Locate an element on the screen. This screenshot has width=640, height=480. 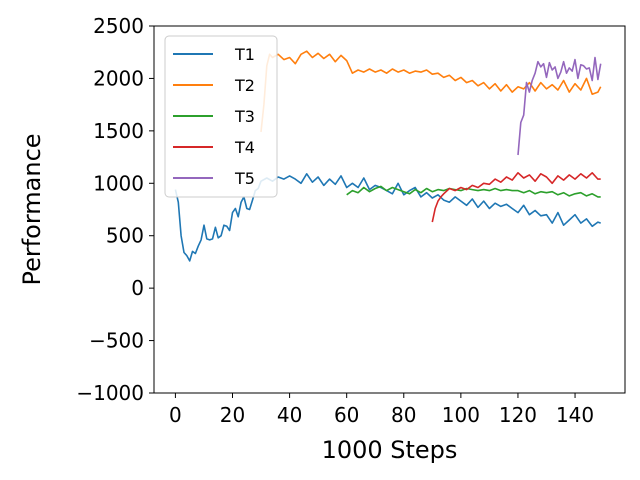
x-axis-ticks: 0 20 40 60 80 100 120 140 is located at coordinates (381, 410).